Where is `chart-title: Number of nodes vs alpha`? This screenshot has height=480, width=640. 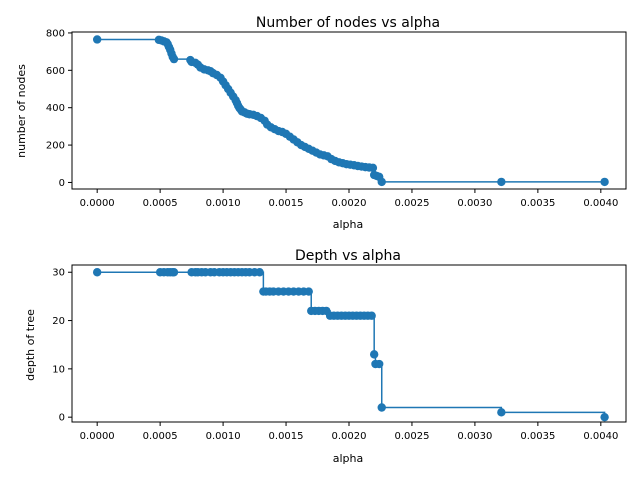
chart-title: Number of nodes vs alpha is located at coordinates (348, 23).